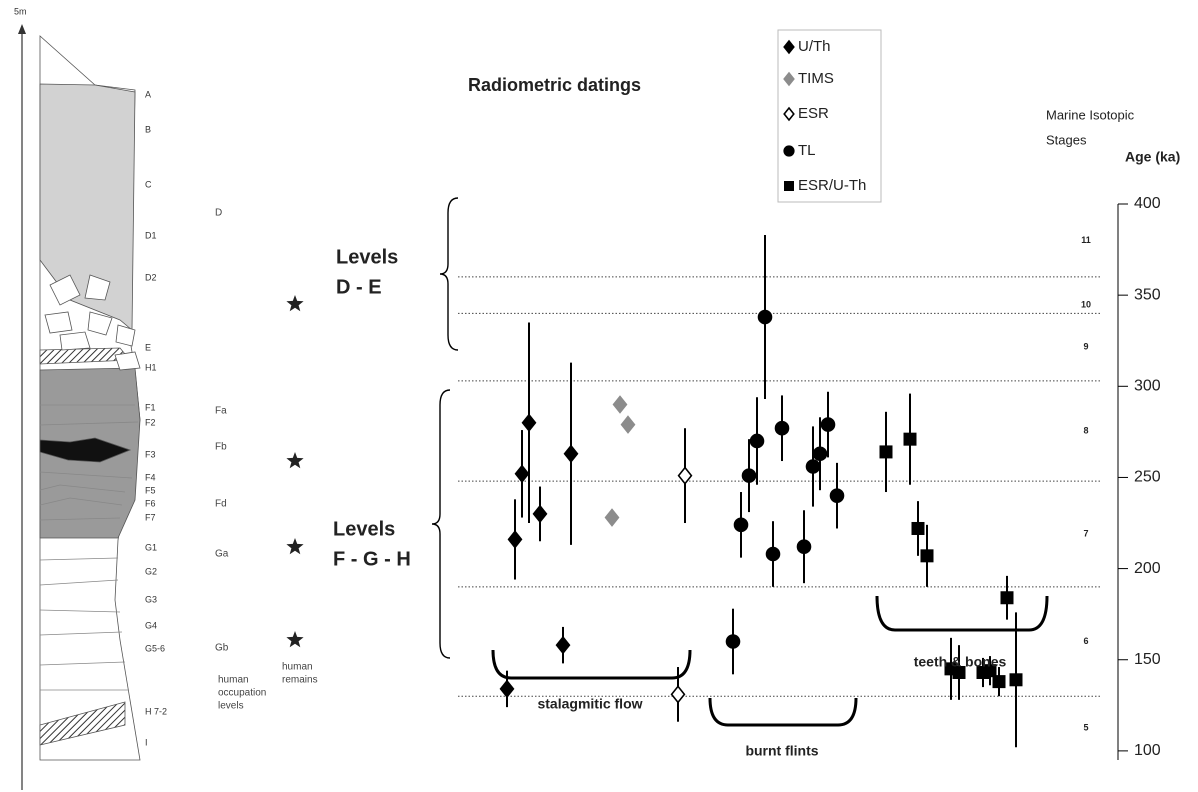 This screenshot has height=792, width=1198. I want to click on layer-label: A, so click(148, 94).